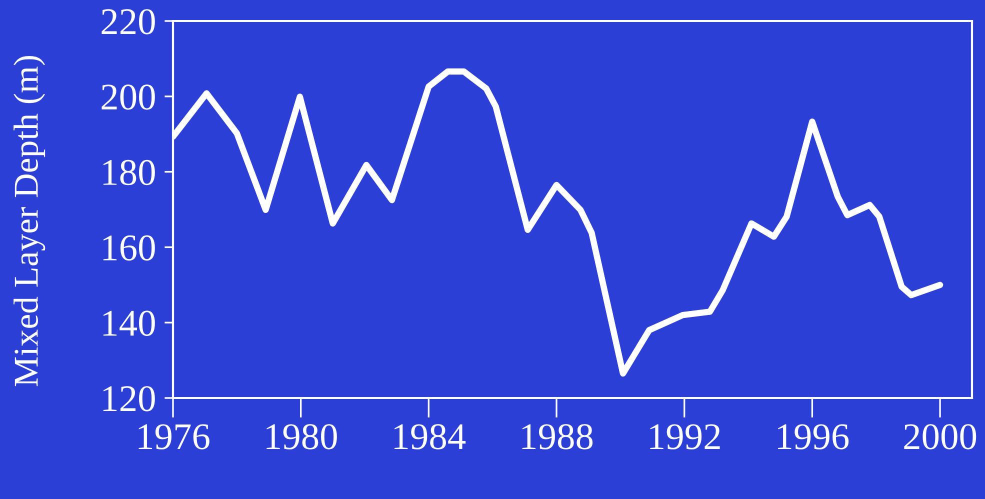 The image size is (985, 499). I want to click on y-tick-label: 220, so click(128, 21).